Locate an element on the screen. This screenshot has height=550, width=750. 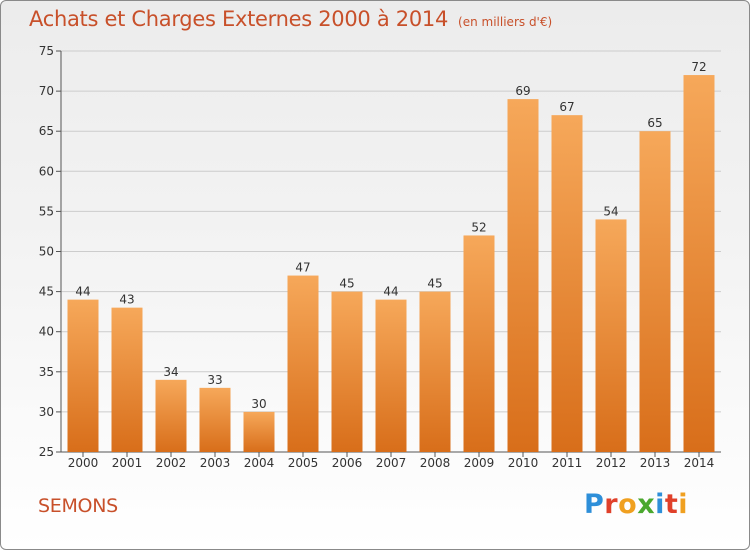
location-name: SEMONS is located at coordinates (78, 506).